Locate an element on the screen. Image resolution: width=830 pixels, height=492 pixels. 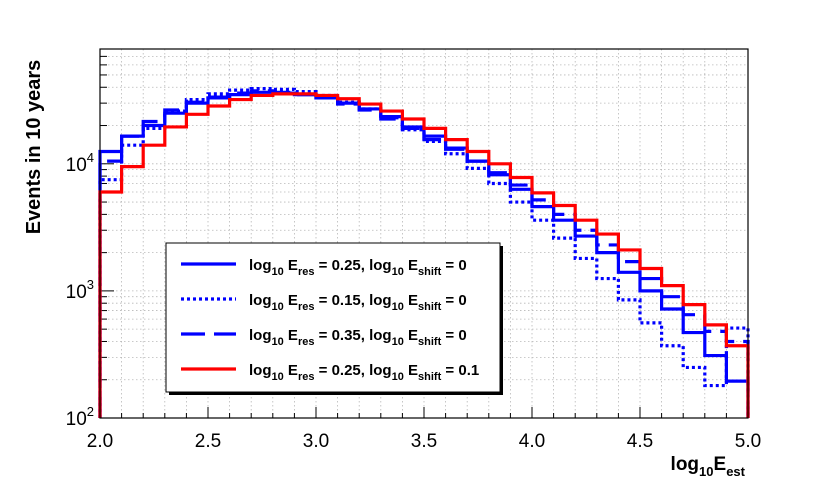
legend-label-4: log10 Eres = 0.25, log10 Eshift = 0.1 is located at coordinates (364, 372).